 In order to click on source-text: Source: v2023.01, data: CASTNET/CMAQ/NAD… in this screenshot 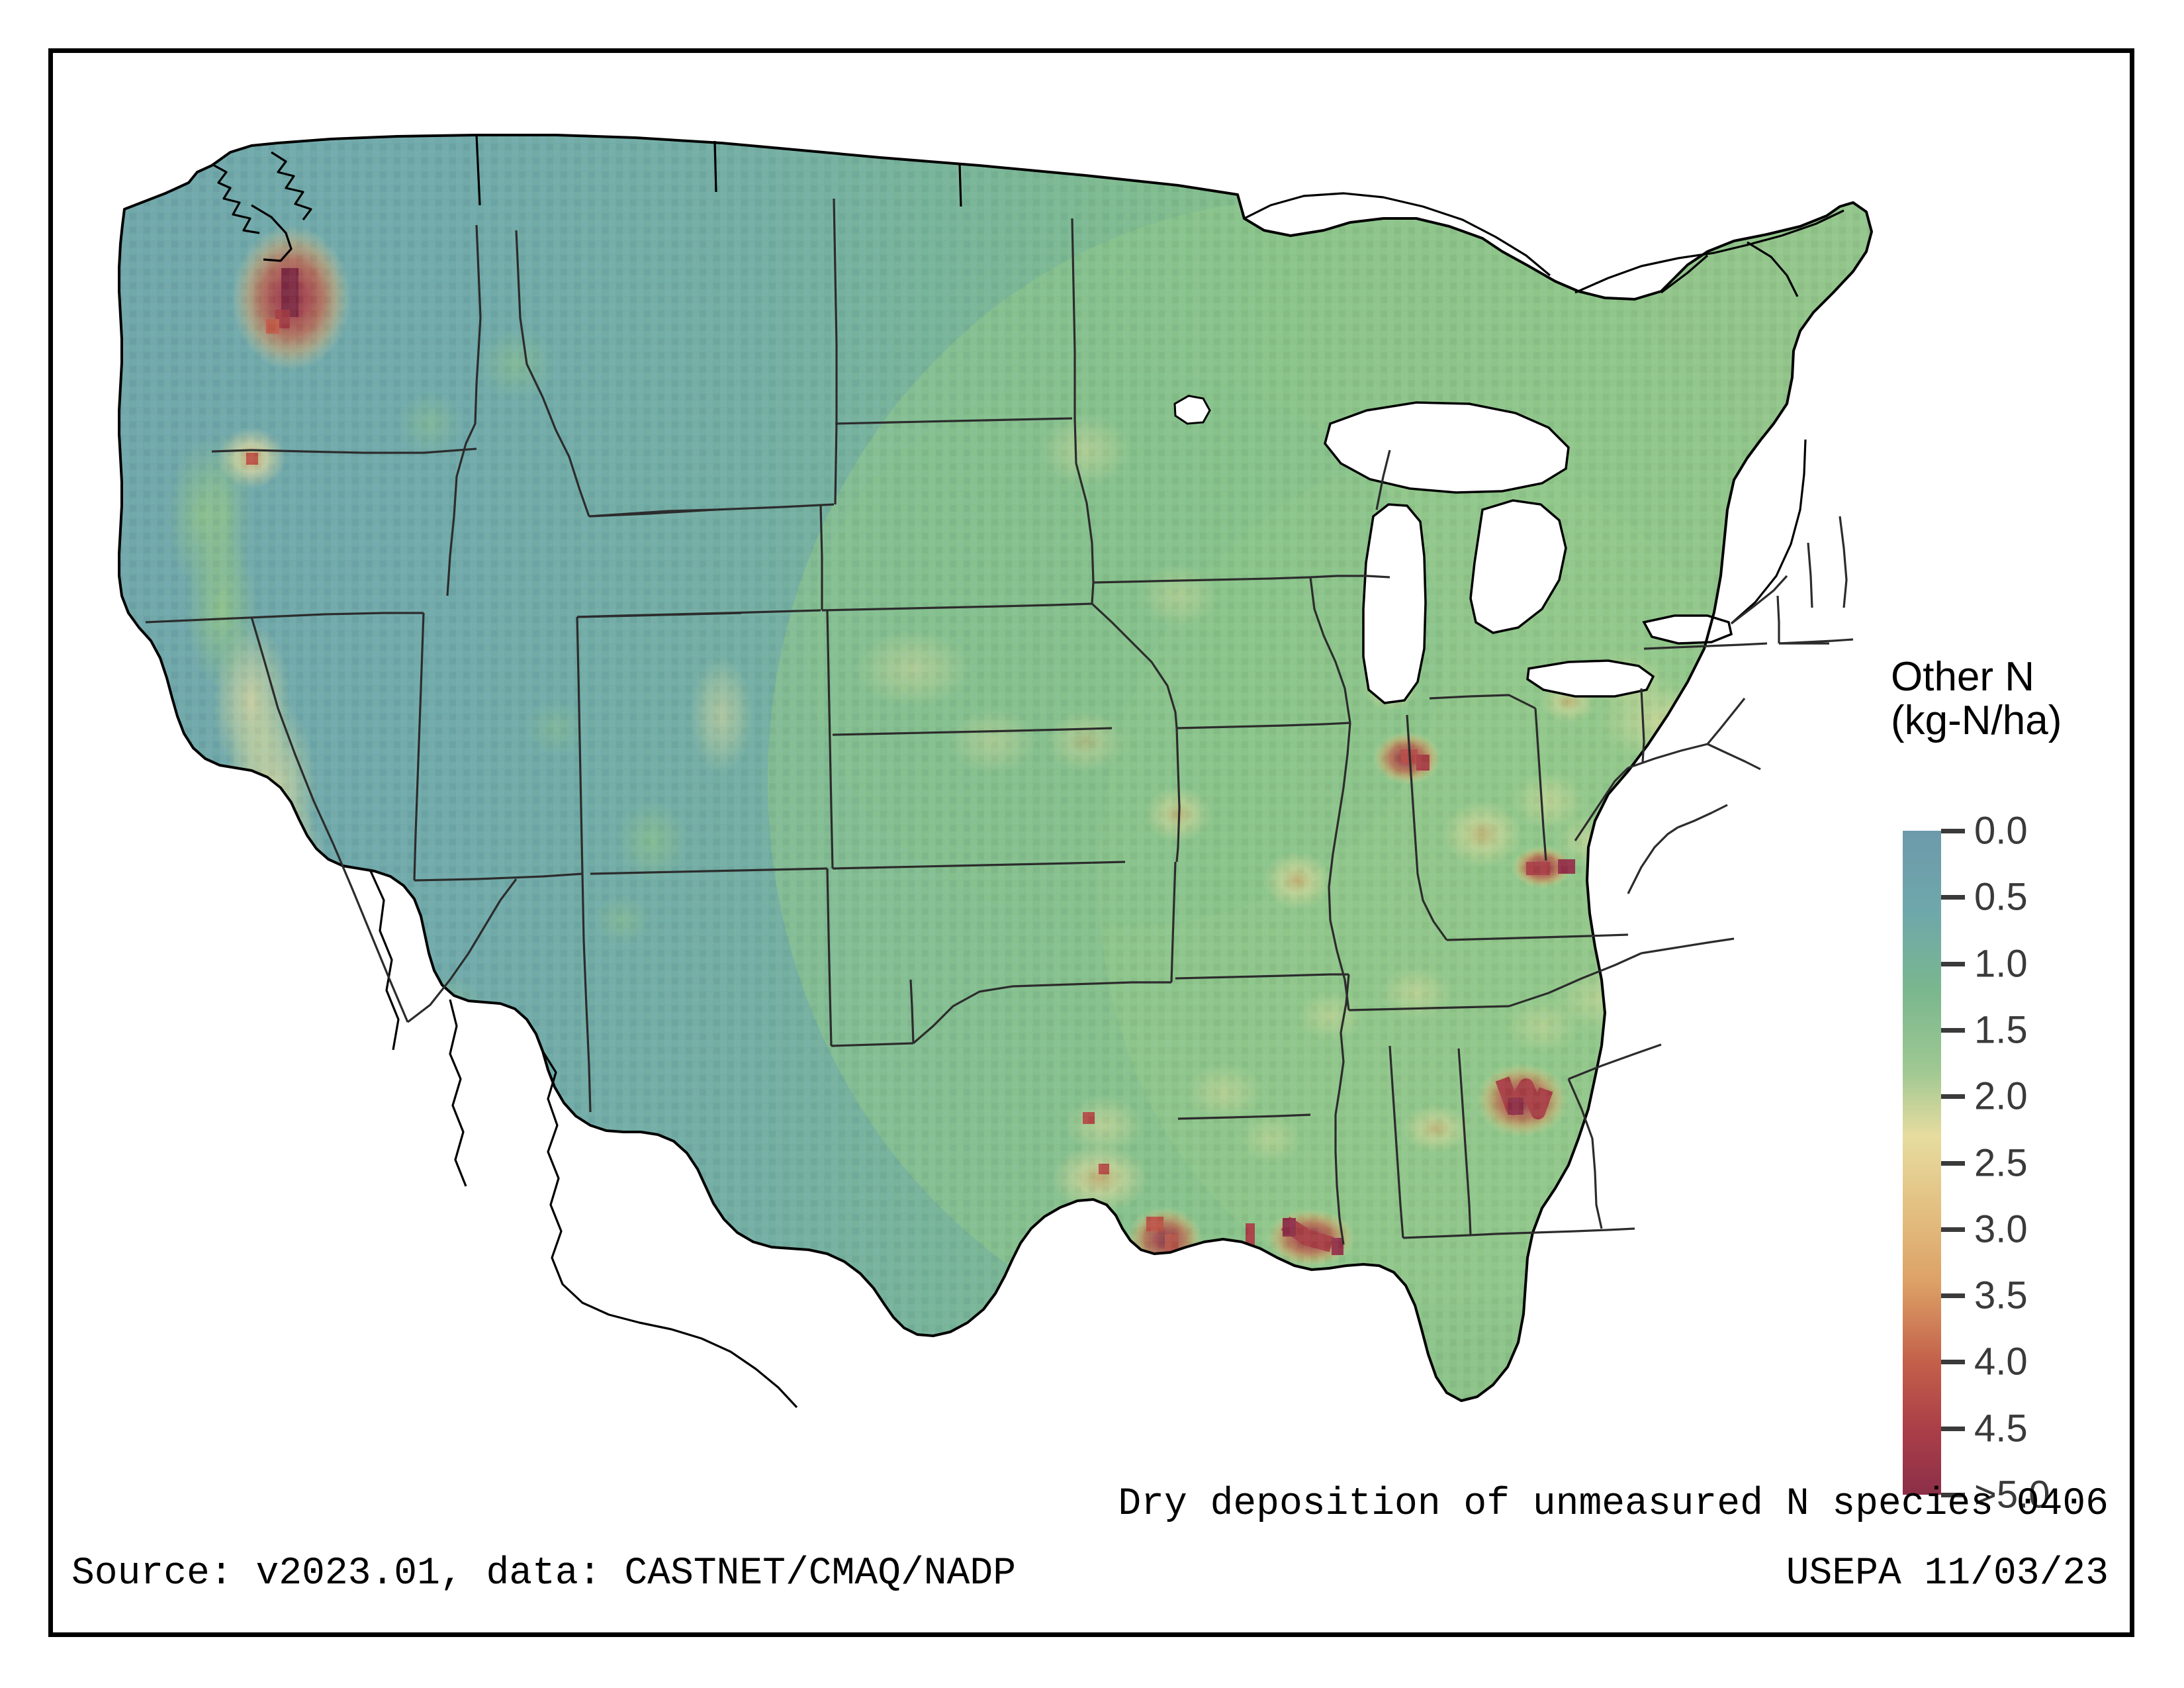, I will do `click(544, 1573)`.